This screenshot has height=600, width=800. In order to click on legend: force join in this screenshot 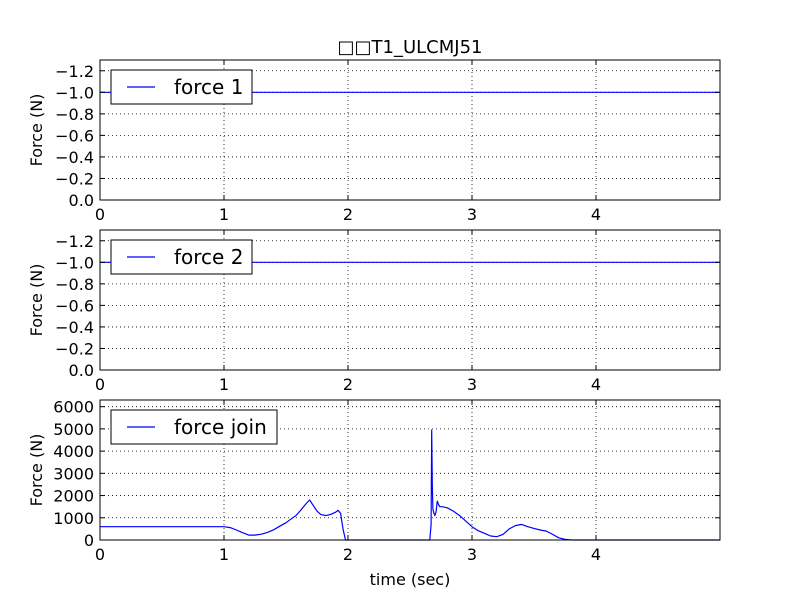, I will do `click(194, 427)`.